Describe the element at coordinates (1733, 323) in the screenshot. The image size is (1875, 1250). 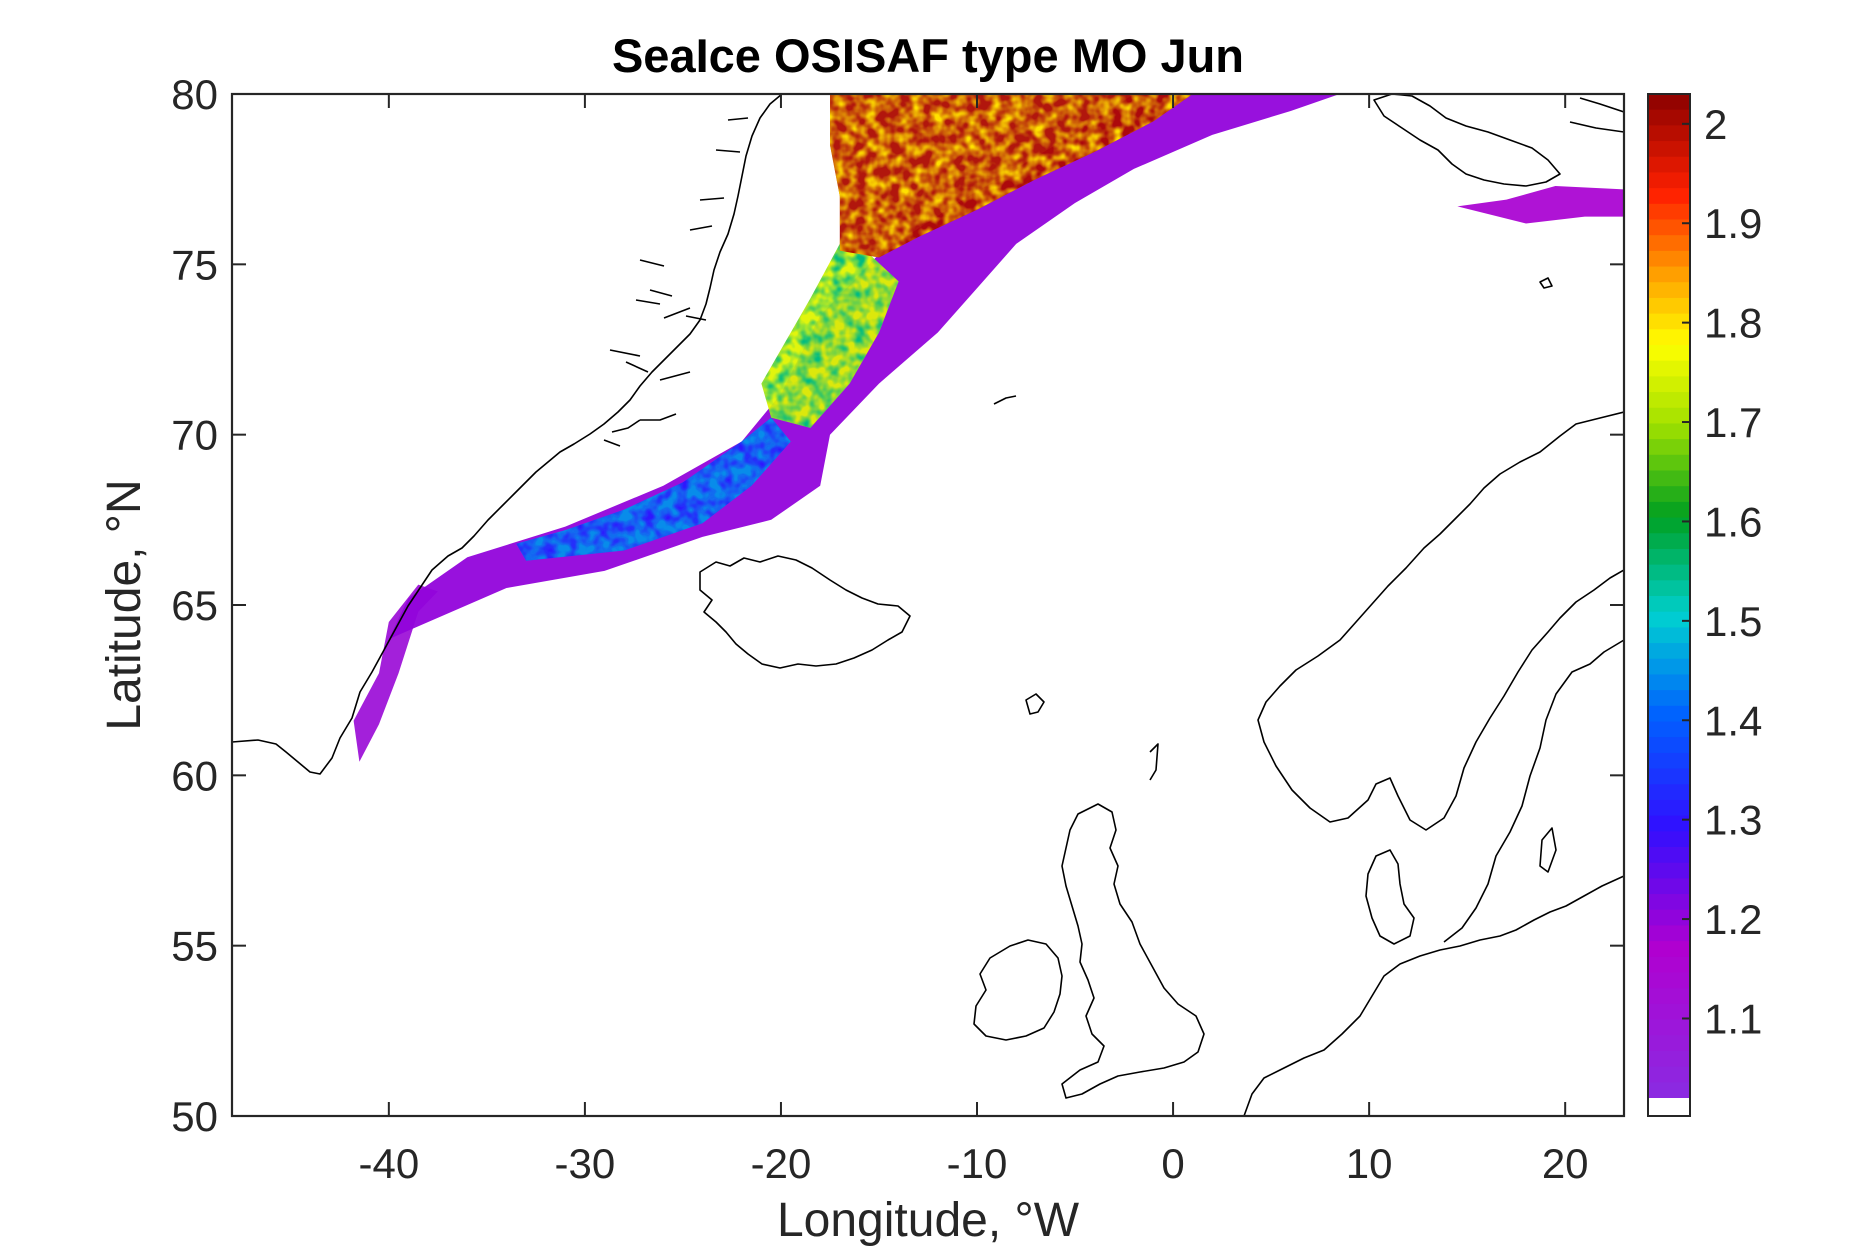
I see `colorbar-tick-label: 1.8` at that location.